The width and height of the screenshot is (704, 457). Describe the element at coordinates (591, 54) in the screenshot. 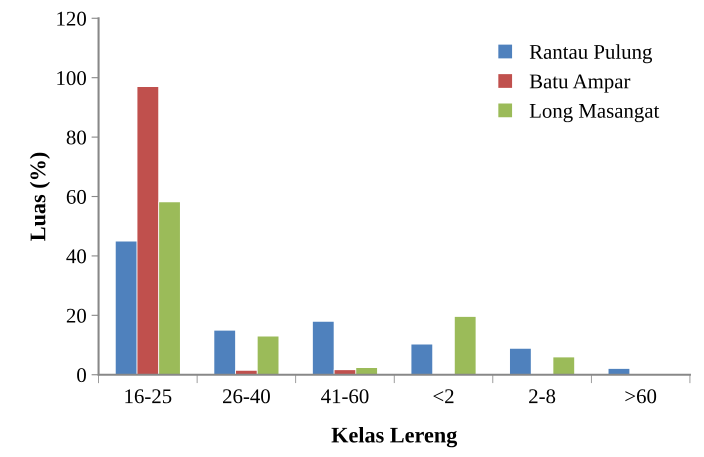

I see `legend-label: Rantau Pulung` at that location.